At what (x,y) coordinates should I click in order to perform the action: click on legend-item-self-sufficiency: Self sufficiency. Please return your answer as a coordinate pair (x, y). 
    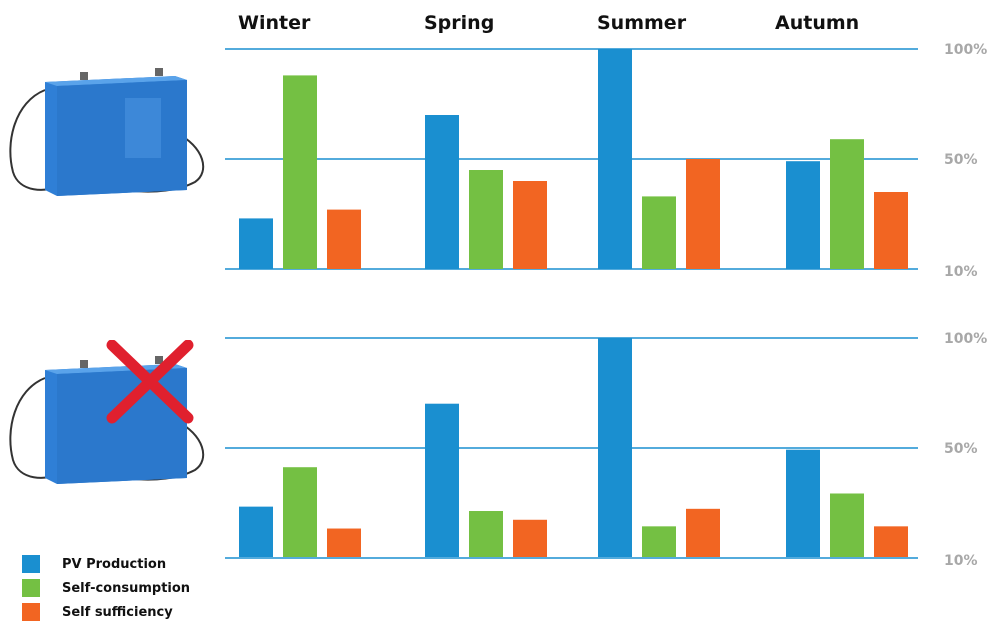
    Looking at the image, I should click on (106, 612).